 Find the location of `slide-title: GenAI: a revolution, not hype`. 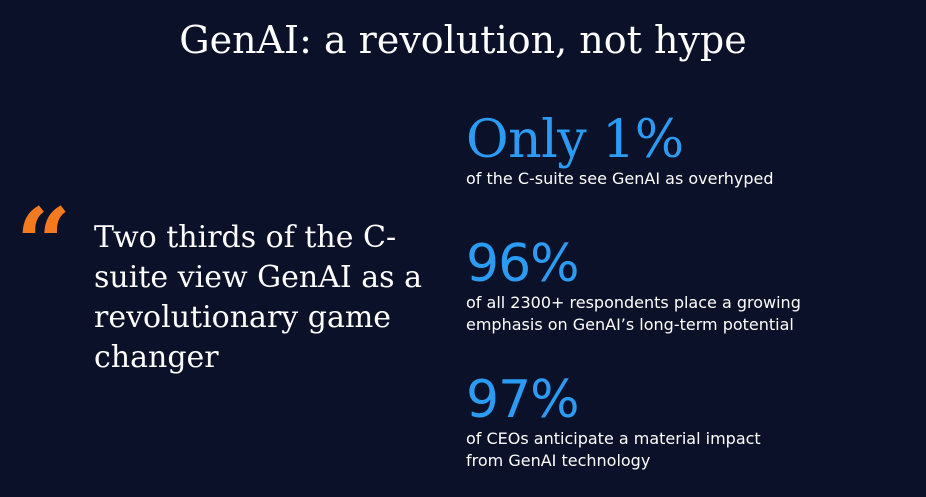

slide-title: GenAI: a revolution, not hype is located at coordinates (463, 40).